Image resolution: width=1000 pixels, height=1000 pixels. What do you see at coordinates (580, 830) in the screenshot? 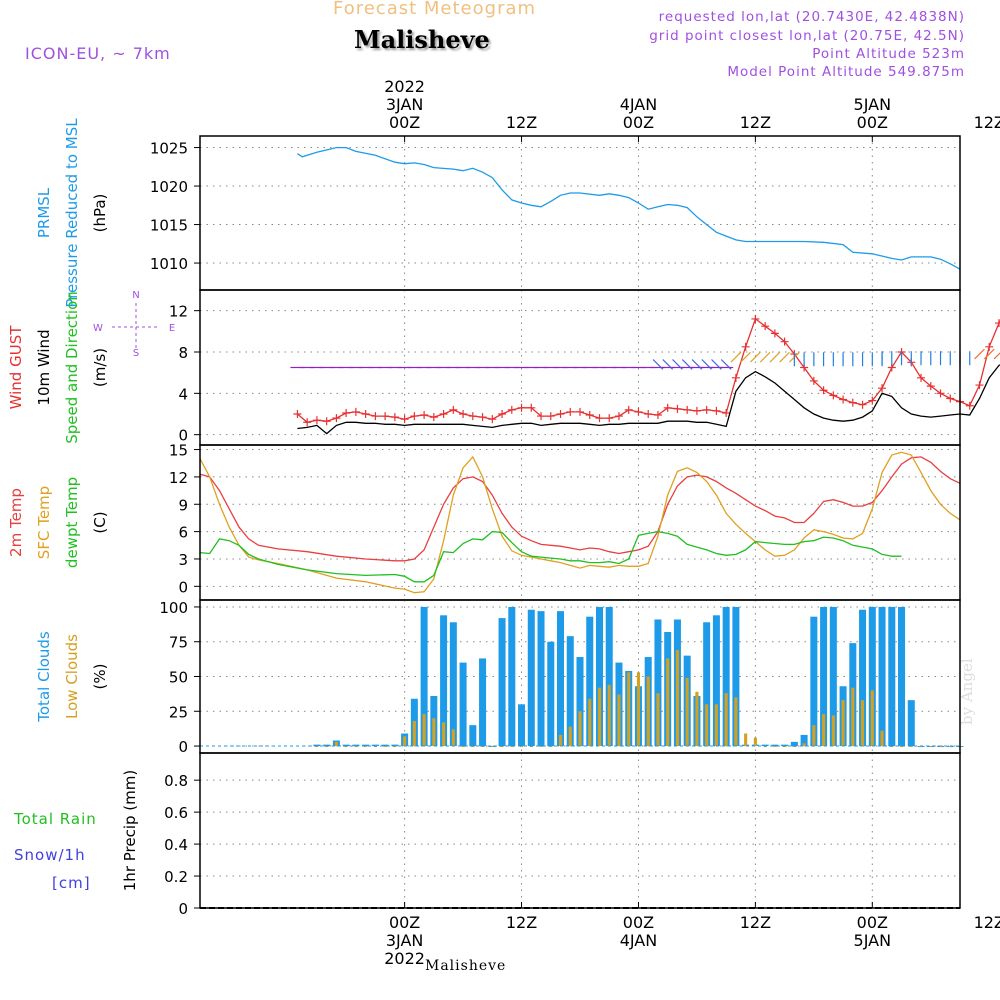
I see `precip-frame` at bounding box center [580, 830].